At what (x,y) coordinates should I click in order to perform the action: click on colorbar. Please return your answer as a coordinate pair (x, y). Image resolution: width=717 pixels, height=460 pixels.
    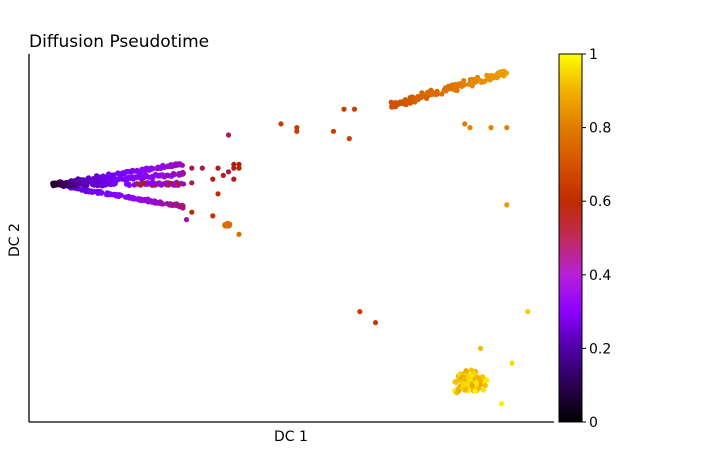
    Looking at the image, I should click on (570, 238).